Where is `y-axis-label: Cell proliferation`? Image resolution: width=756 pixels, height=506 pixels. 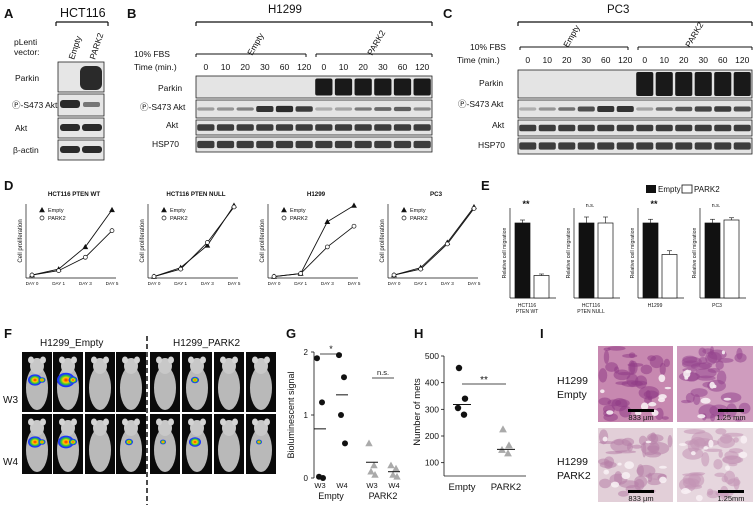 y-axis-label: Cell proliferation is located at coordinates (383, 240).